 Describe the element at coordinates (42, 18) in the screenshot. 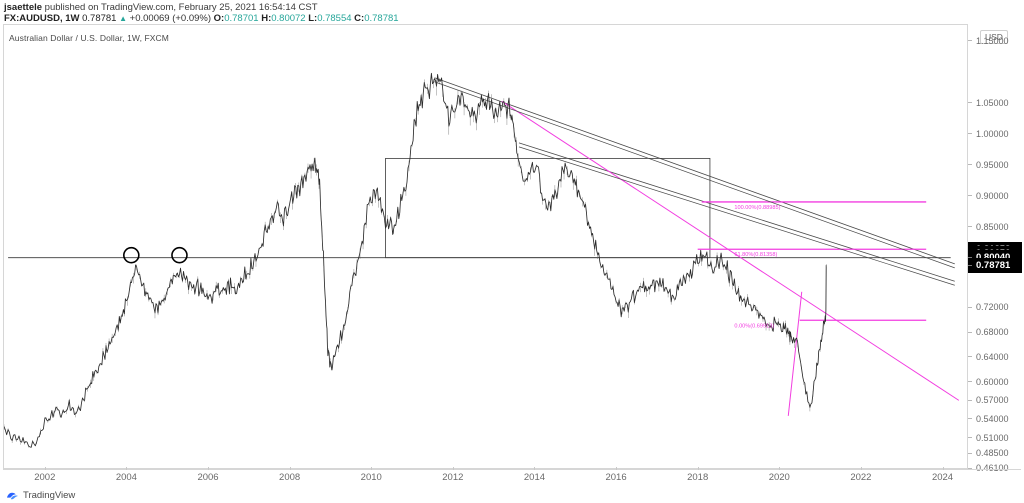

I see `symbol-label: FX:AUDUSD, 1W` at that location.